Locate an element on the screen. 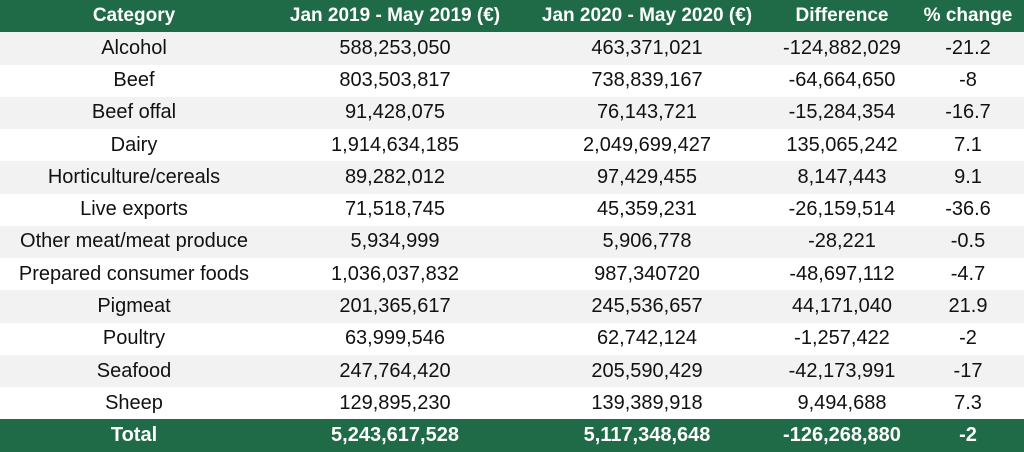 The height and width of the screenshot is (452, 1024). value-cell: 7.3 is located at coordinates (968, 402).